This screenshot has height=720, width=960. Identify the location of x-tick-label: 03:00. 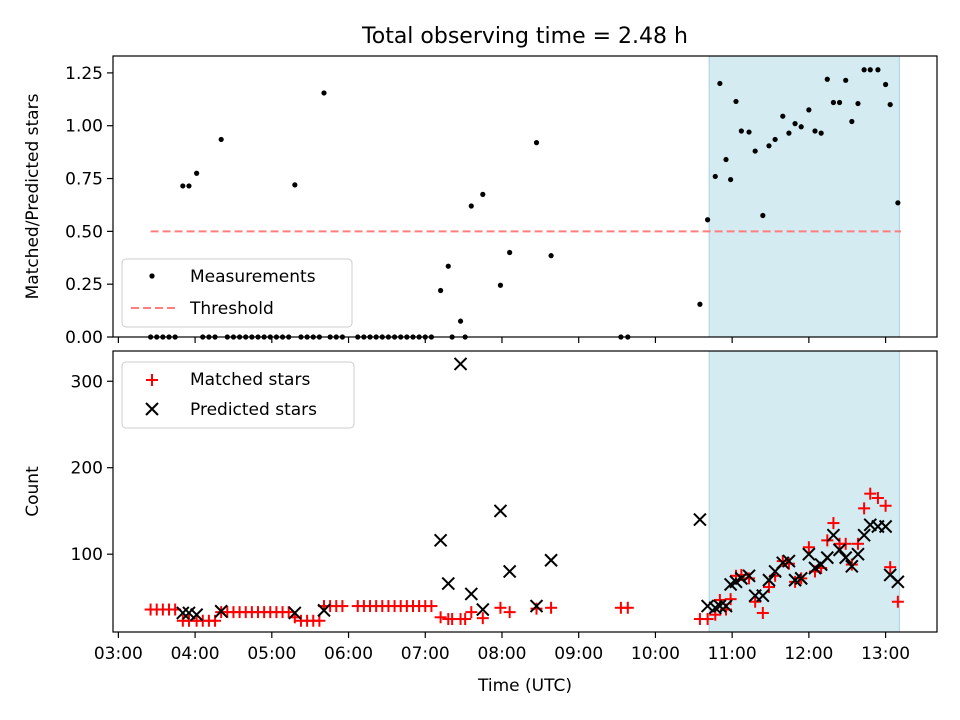
(118, 654).